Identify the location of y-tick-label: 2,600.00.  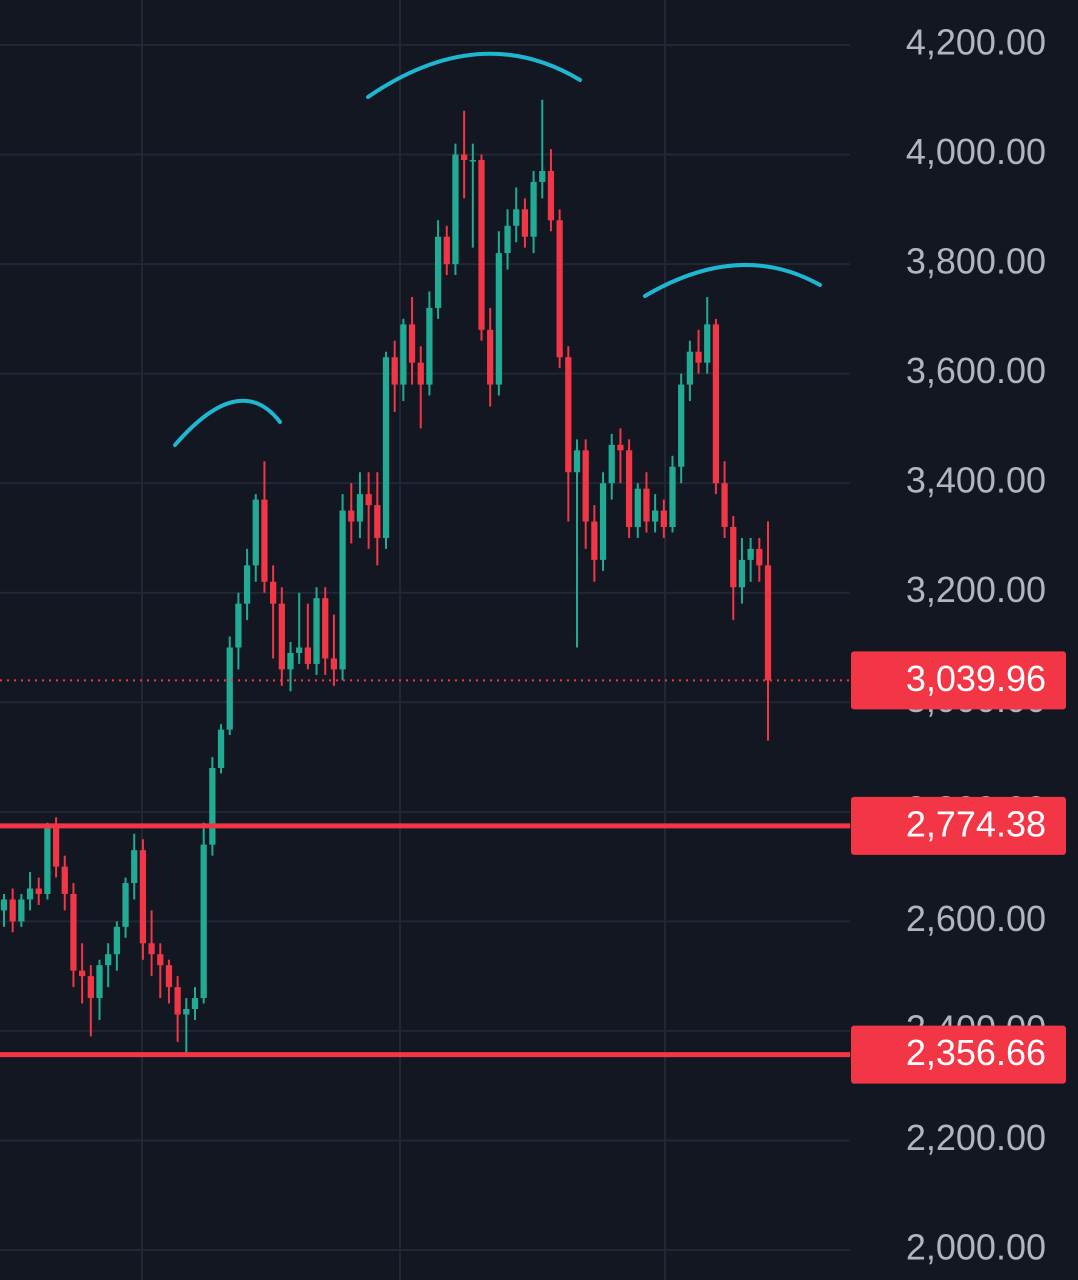
(976, 918).